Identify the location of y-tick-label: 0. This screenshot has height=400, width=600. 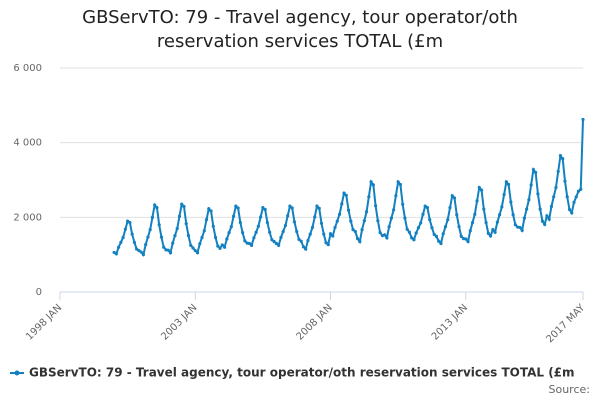
(39, 292).